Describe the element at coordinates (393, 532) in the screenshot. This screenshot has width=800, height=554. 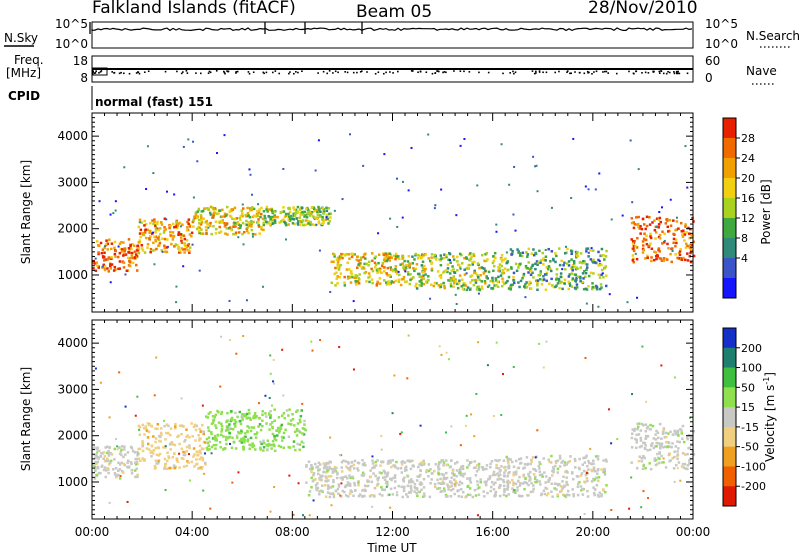
I see `x-axis-ticks: 00:00 04:00 08:00 12:00 16:00 20:00 00:00` at that location.